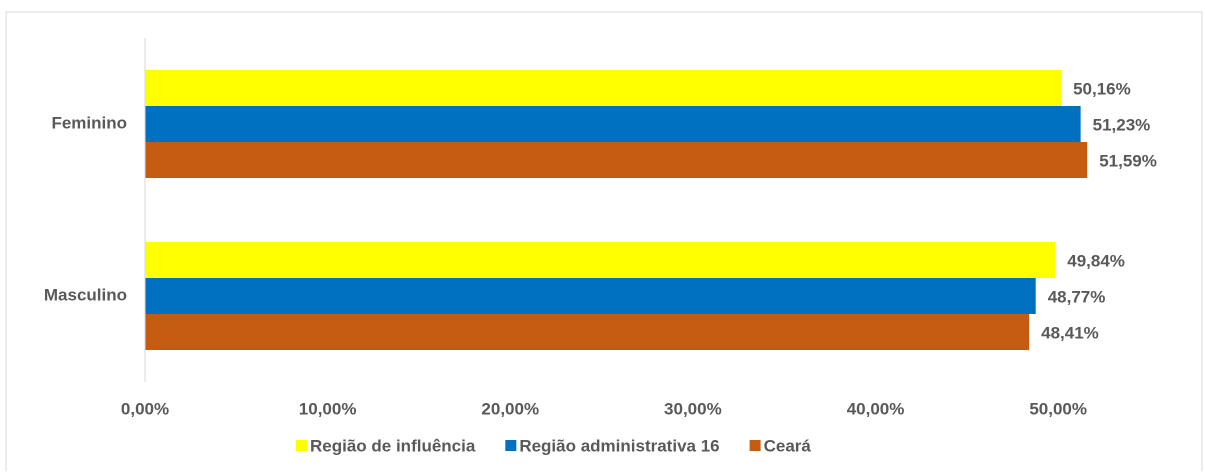 This screenshot has width=1205, height=476. What do you see at coordinates (788, 445) in the screenshot?
I see `legend-label: Ceará` at bounding box center [788, 445].